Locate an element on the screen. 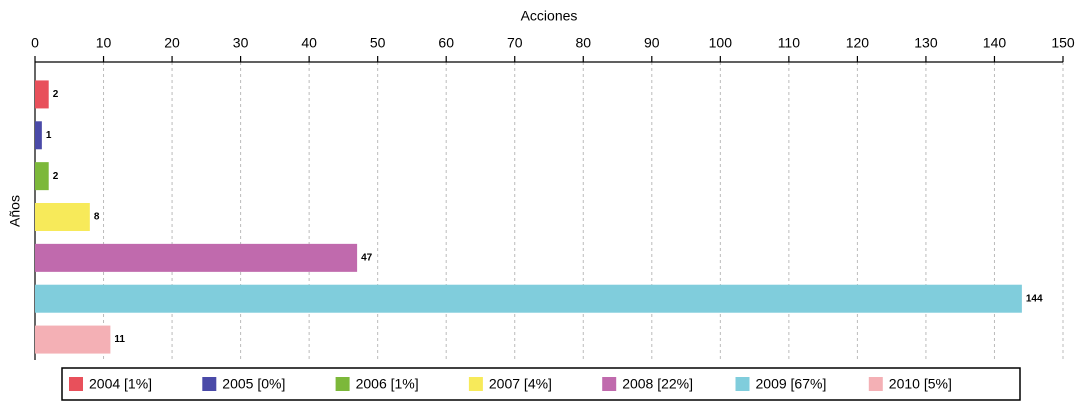  x-tick-label: 80 is located at coordinates (583, 43).